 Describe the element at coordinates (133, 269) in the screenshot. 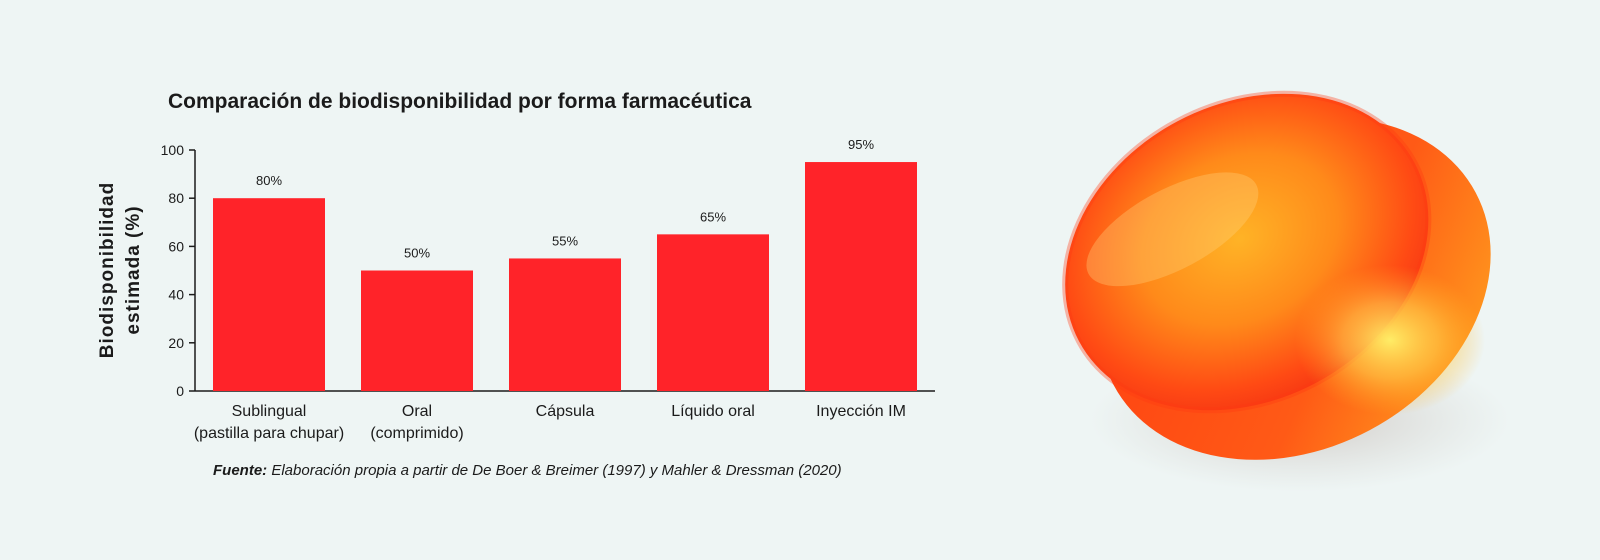

I see `y-axis-label-line-2: estimada (%)` at that location.